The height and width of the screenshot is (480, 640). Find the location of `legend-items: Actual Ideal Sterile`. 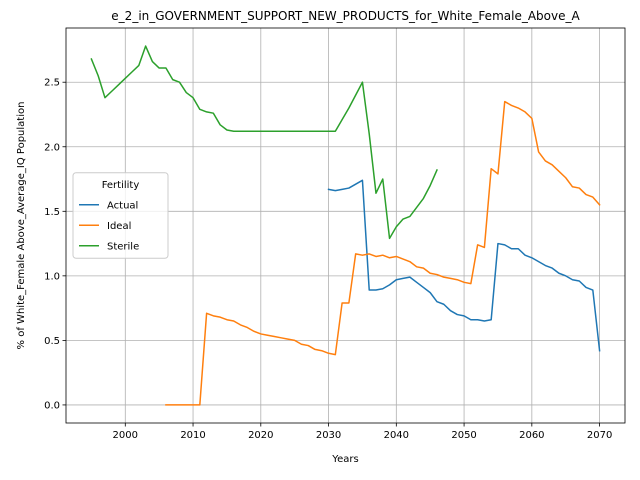

legend-items: Actual Ideal Sterile is located at coordinates (109, 226).